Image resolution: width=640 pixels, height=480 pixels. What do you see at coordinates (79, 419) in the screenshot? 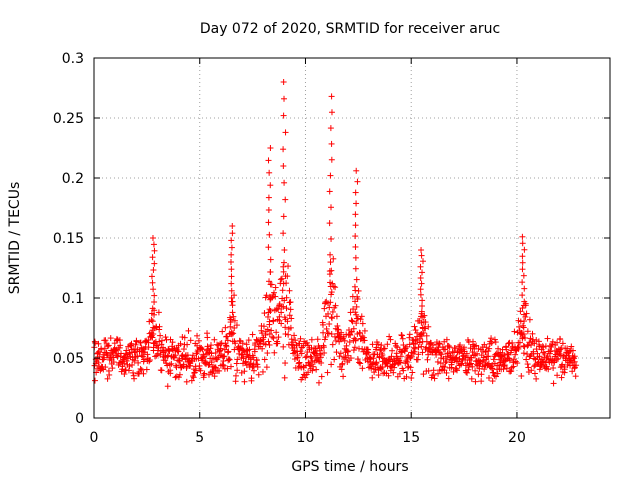
I see `y-tick-label: 0` at bounding box center [79, 419].